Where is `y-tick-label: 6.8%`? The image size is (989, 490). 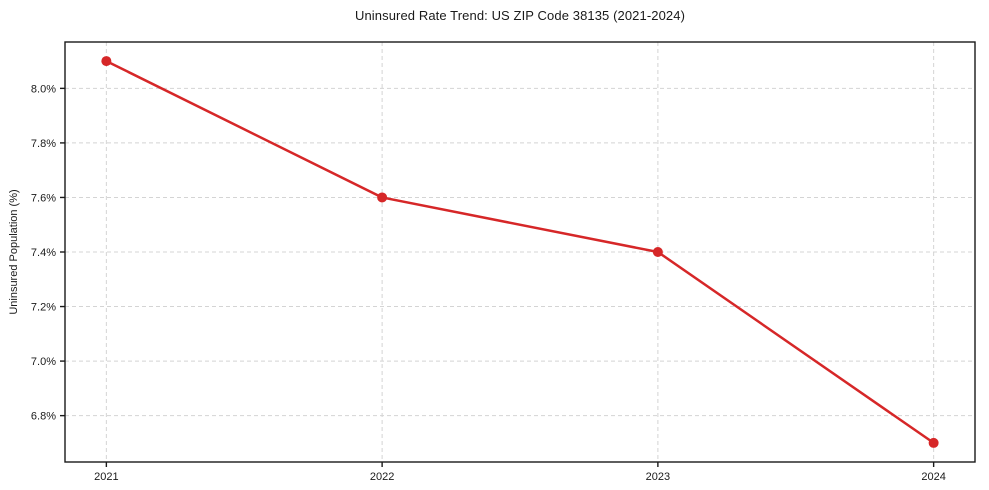
y-tick-label: 6.8% is located at coordinates (43, 417).